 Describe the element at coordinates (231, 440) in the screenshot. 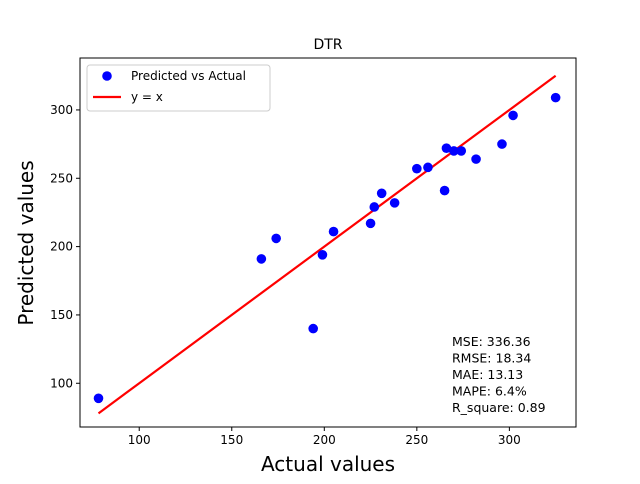

I see `x-tick-label: 150` at that location.